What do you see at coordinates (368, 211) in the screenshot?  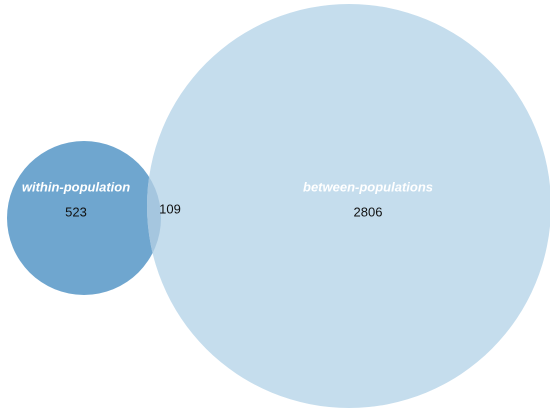 I see `set-value: 2806` at bounding box center [368, 211].